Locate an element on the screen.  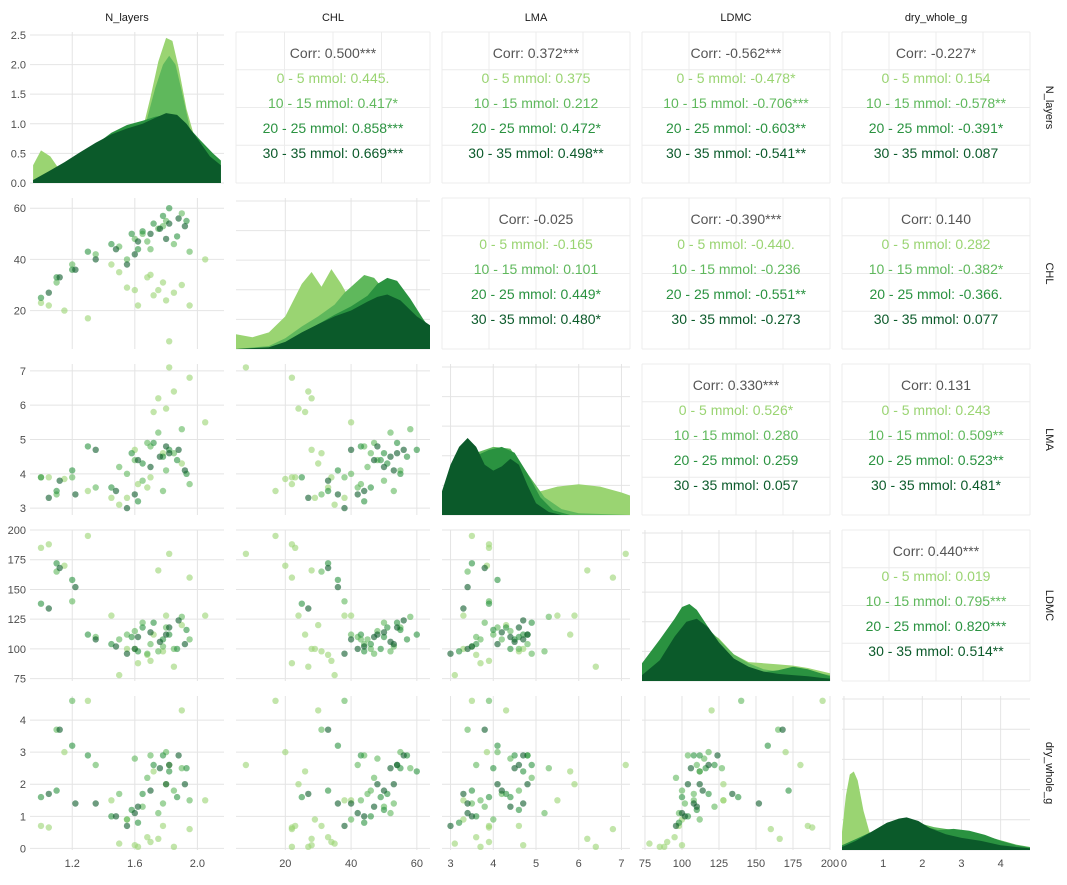
corr-group-2: 20 - 25 mmol: 0.820*** is located at coordinates (936, 626).